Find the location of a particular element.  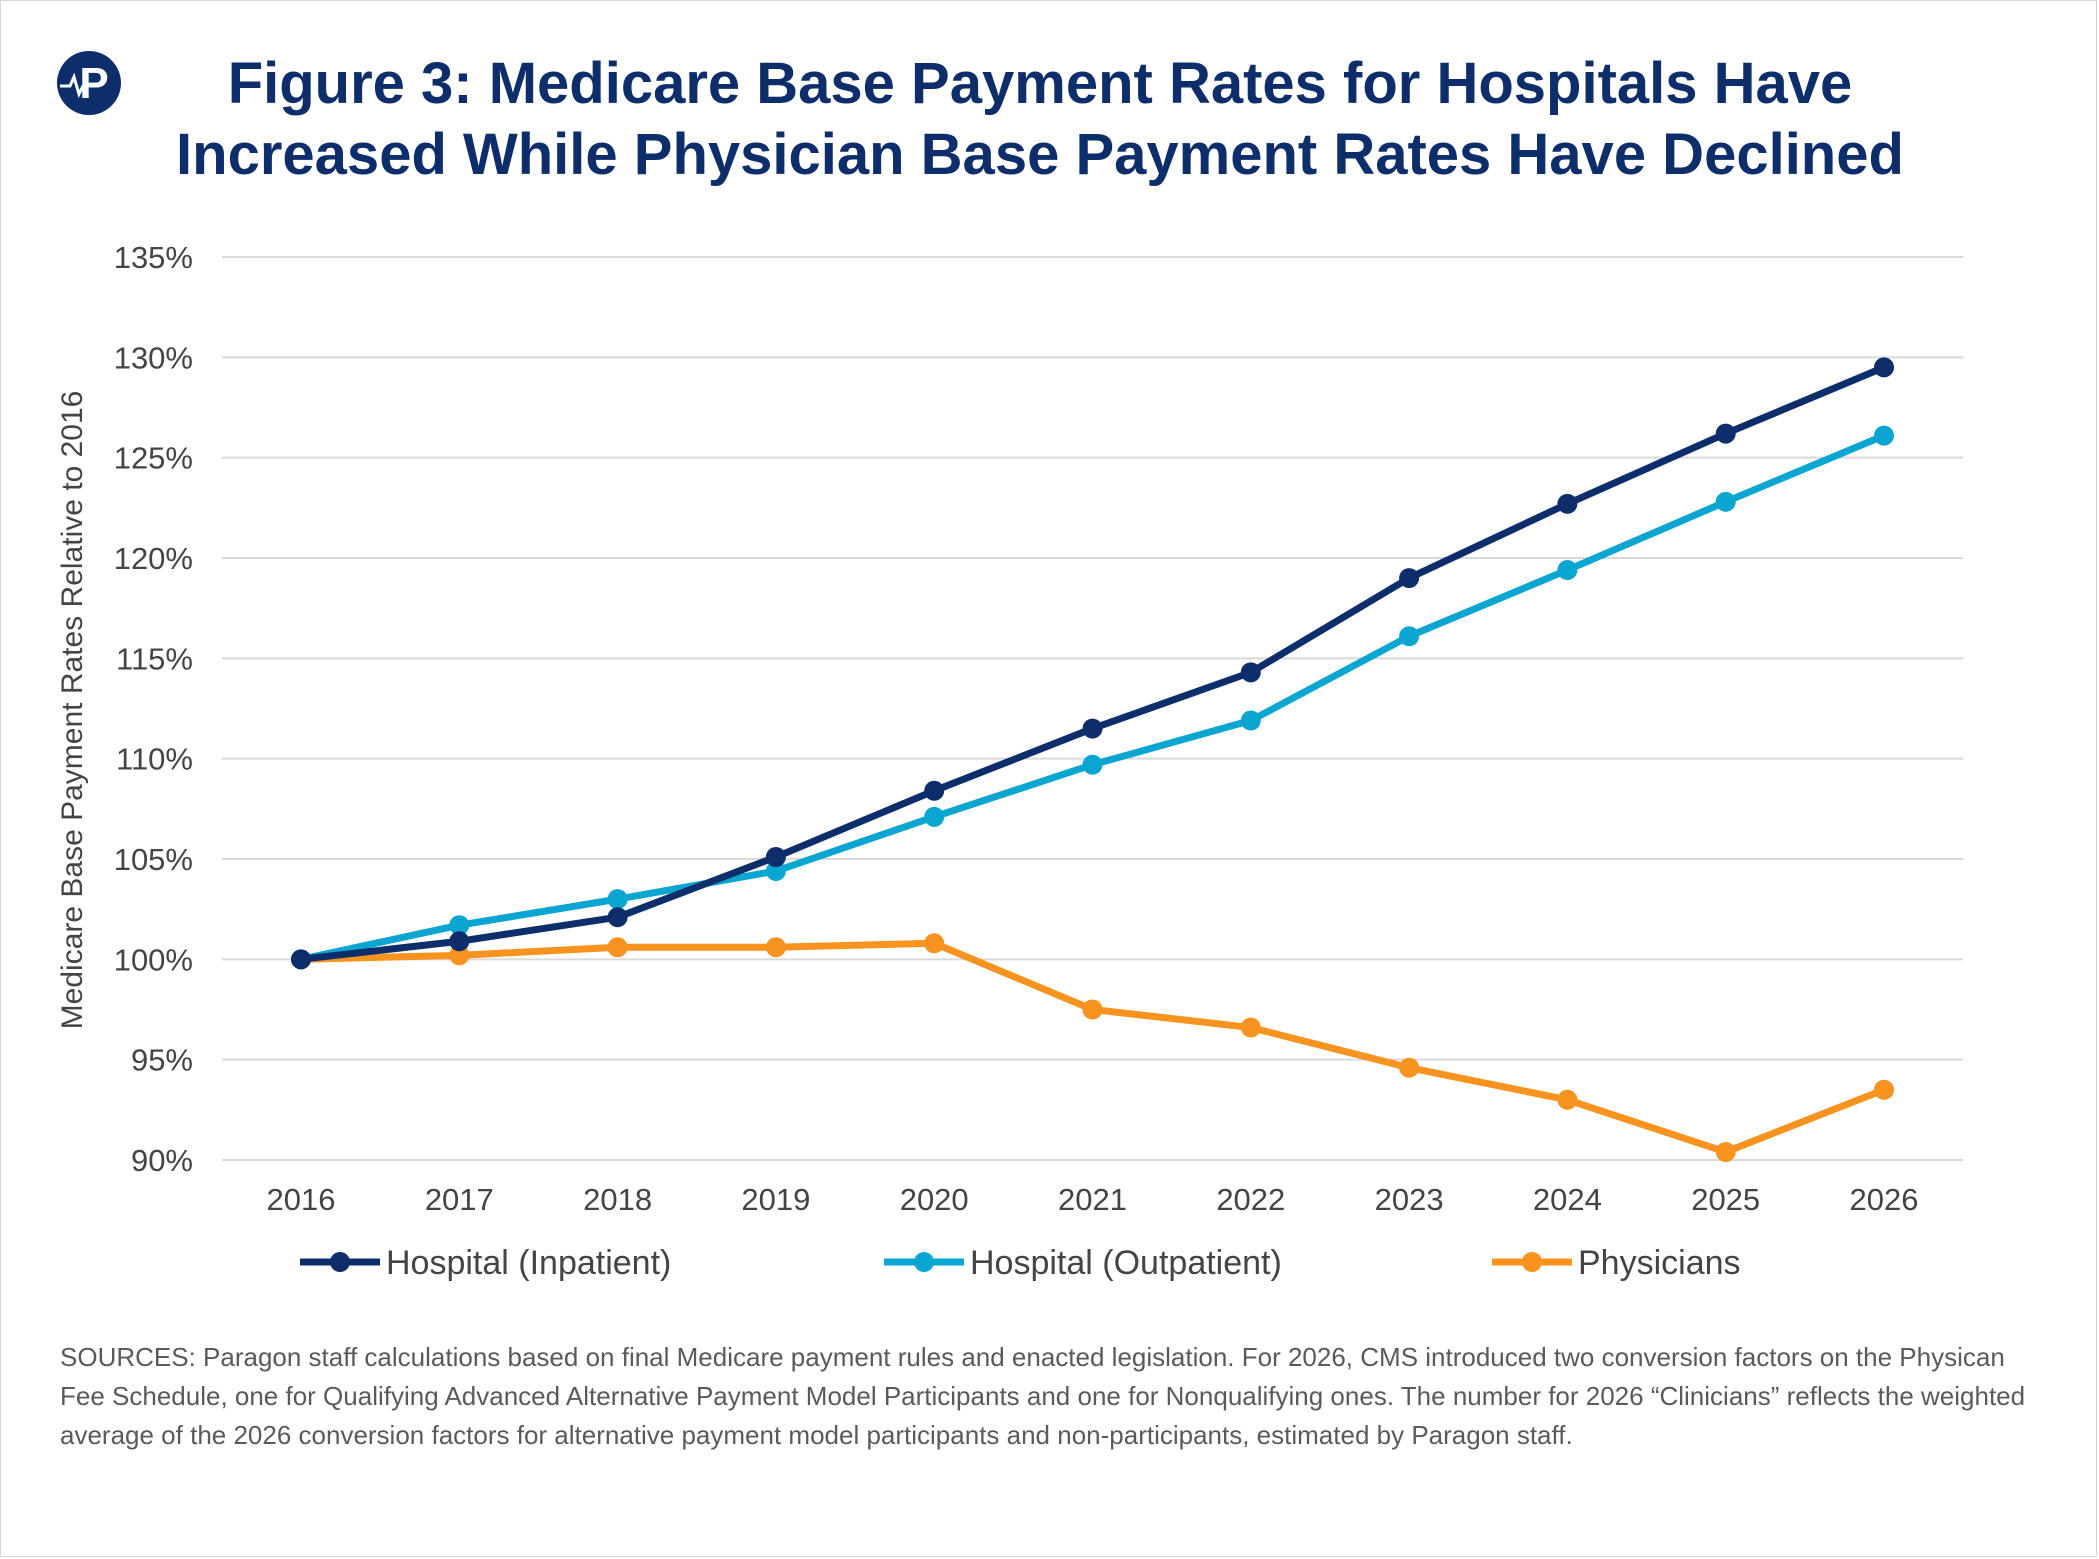

series-line is located at coordinates (1092, 1047).